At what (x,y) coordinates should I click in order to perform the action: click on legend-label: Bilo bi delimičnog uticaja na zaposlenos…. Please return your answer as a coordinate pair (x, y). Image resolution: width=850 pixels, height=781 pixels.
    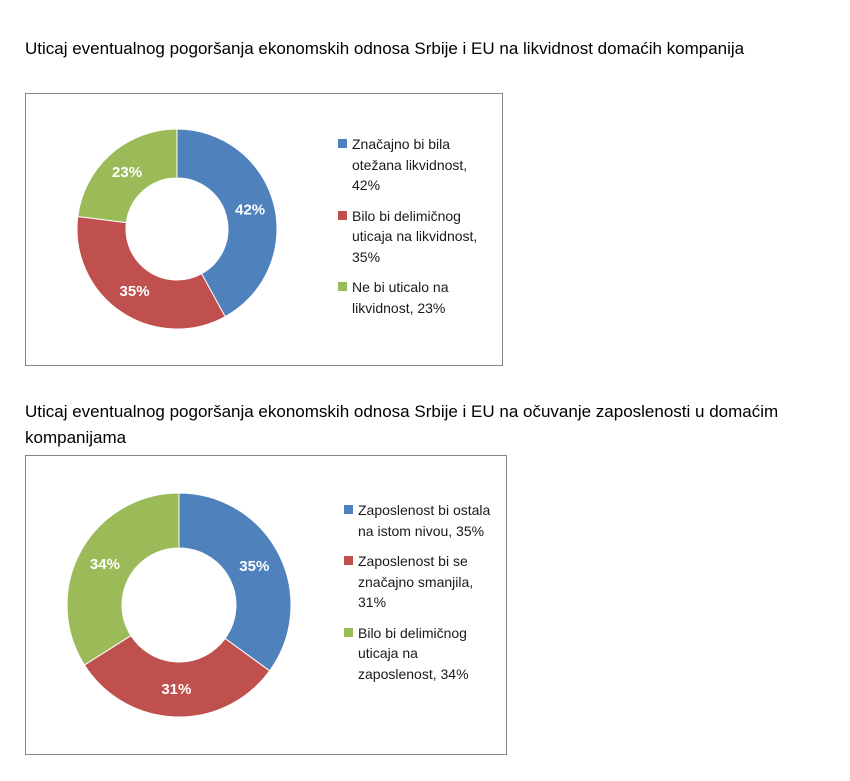
    Looking at the image, I should click on (413, 653).